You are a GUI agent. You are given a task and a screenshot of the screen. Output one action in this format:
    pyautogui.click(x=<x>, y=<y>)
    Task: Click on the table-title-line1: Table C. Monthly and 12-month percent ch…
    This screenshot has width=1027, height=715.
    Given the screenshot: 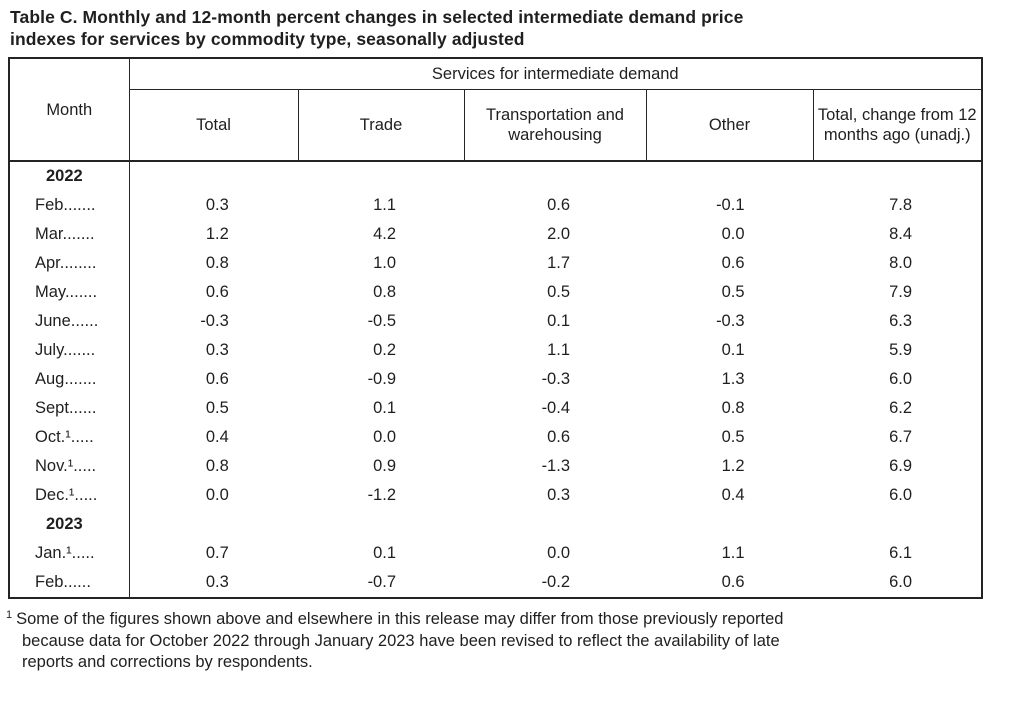 What is the action you would take?
    pyautogui.click(x=377, y=17)
    